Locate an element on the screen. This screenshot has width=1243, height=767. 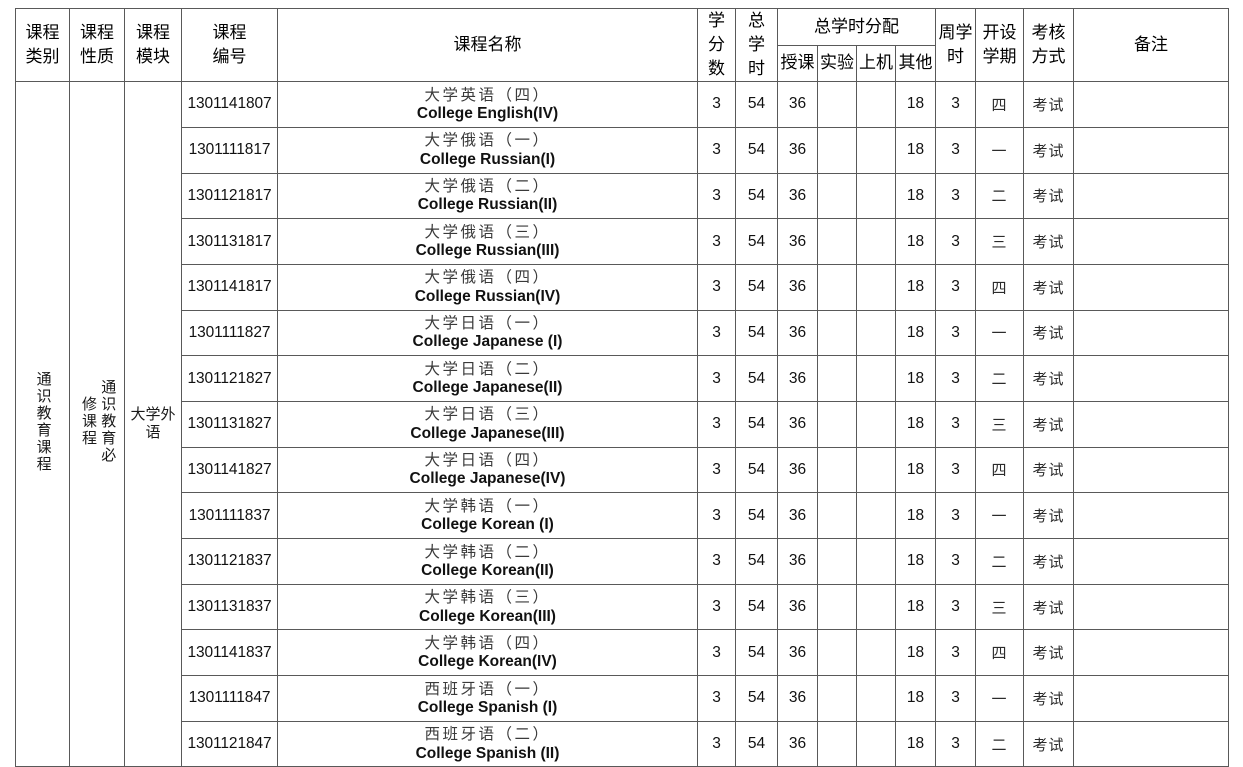
header-remarks: 备注 is located at coordinates (1151, 45).